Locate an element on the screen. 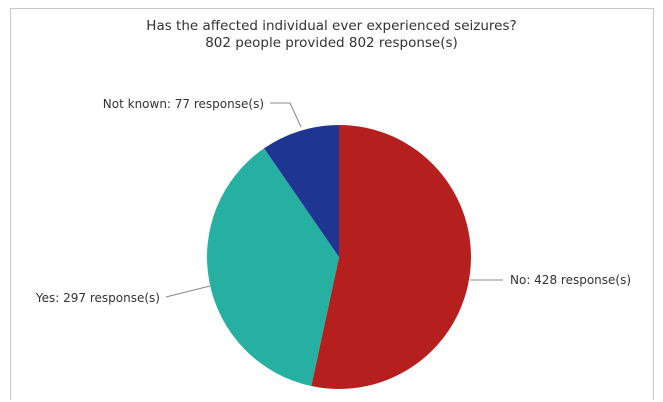 This screenshot has height=402, width=663. leader-line-notknown is located at coordinates (286, 115).